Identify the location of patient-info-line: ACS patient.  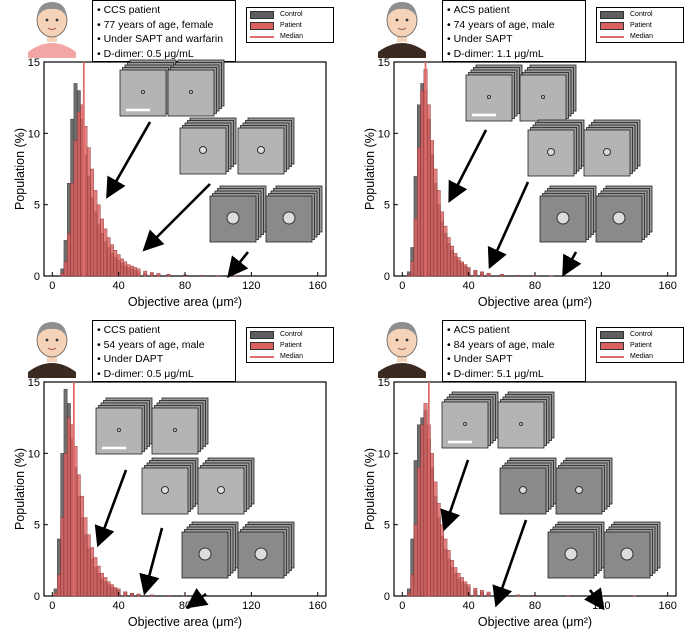
(514, 330).